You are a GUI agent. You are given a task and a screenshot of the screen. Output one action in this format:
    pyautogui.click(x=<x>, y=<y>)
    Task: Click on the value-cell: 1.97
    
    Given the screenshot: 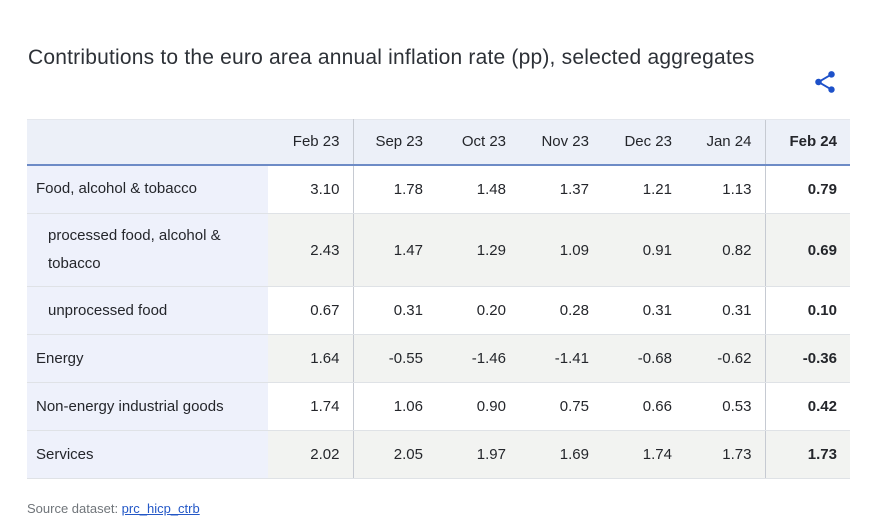 What is the action you would take?
    pyautogui.click(x=477, y=454)
    